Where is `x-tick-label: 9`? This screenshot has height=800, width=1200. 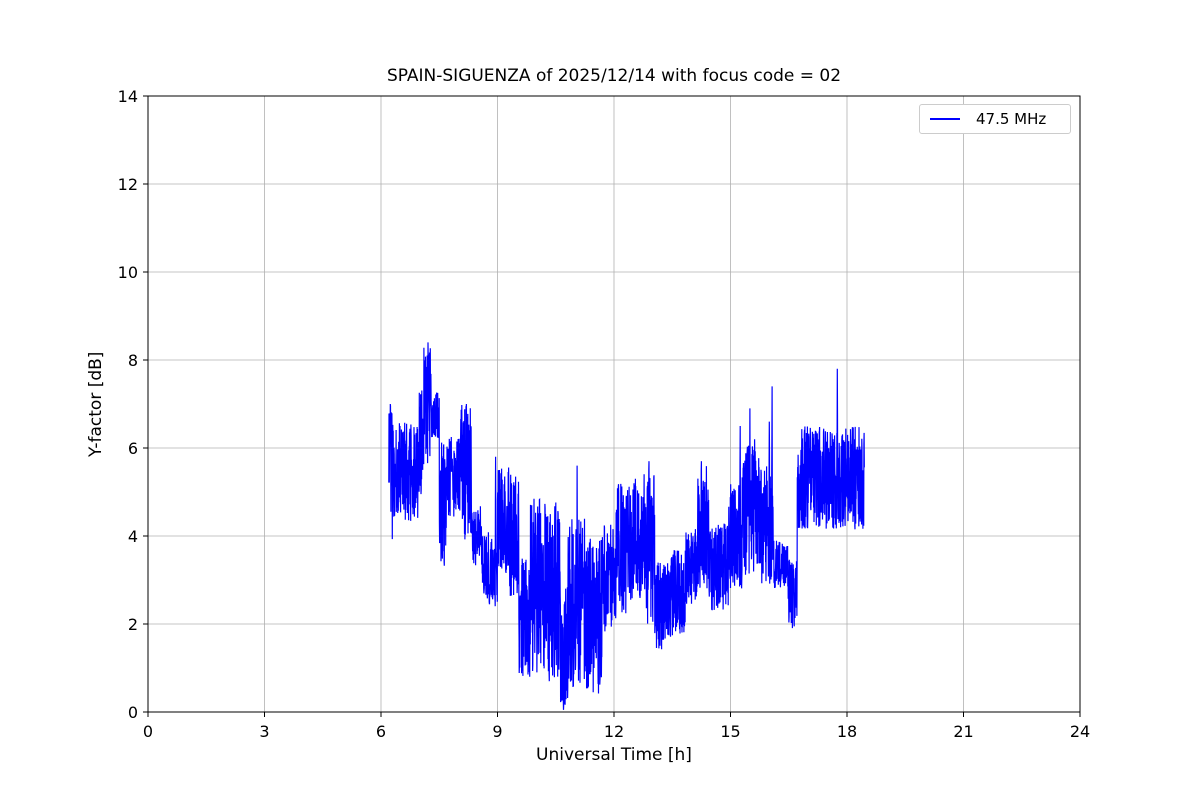 x-tick-label: 9 is located at coordinates (497, 731).